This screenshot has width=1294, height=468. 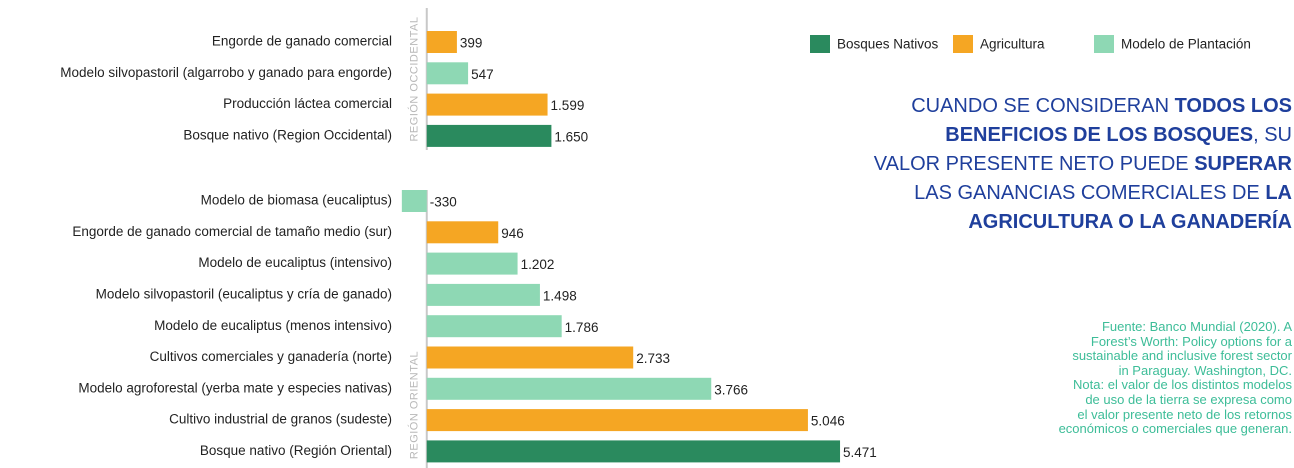 I want to click on value-label: 1.498, so click(x=560, y=295).